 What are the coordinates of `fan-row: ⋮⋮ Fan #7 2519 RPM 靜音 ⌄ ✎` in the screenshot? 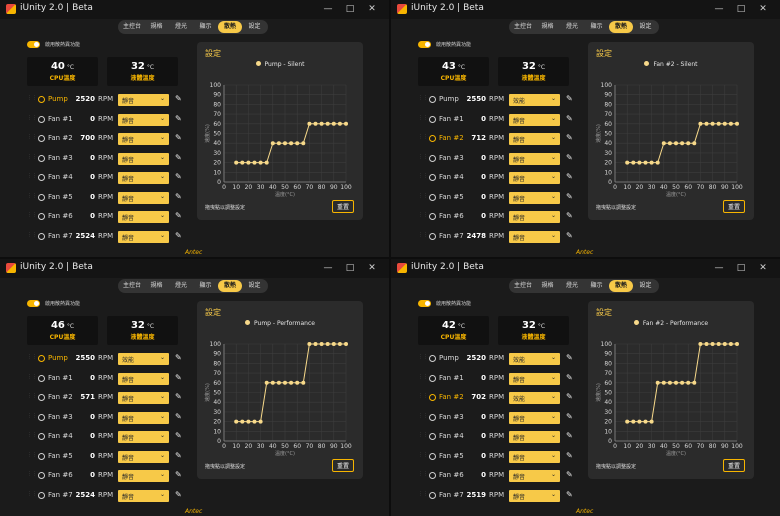 It's located at (498, 496).